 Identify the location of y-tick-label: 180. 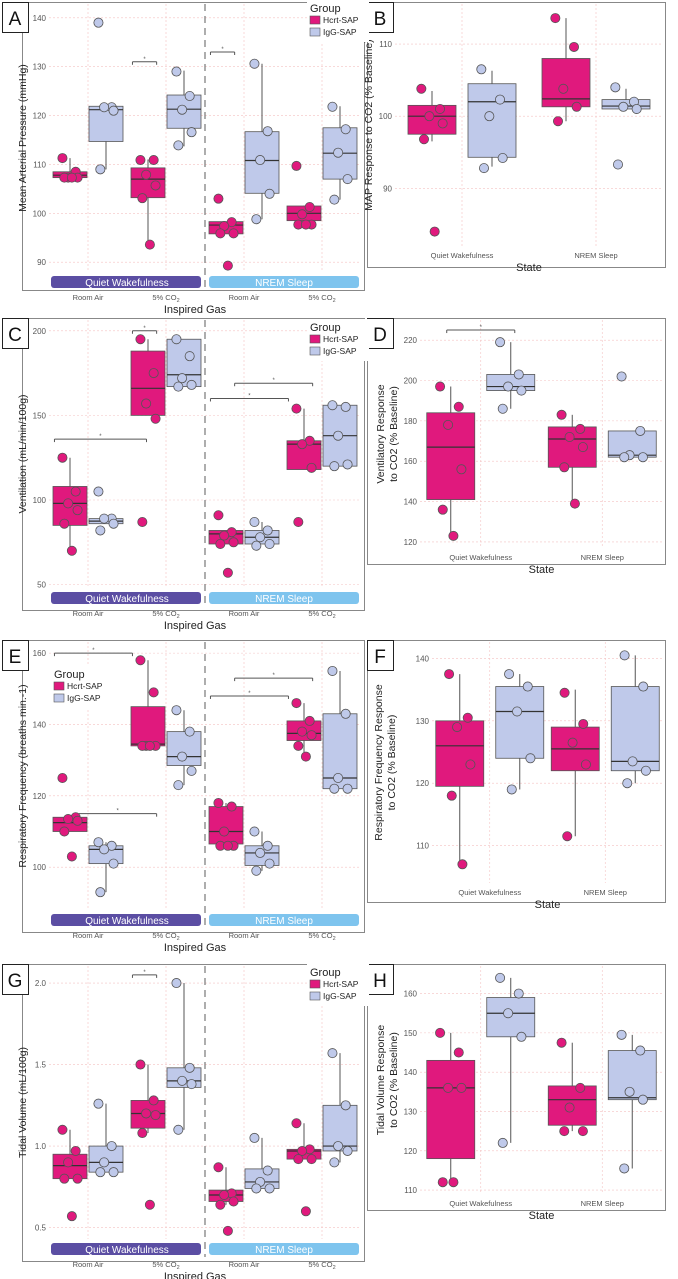
(411, 421).